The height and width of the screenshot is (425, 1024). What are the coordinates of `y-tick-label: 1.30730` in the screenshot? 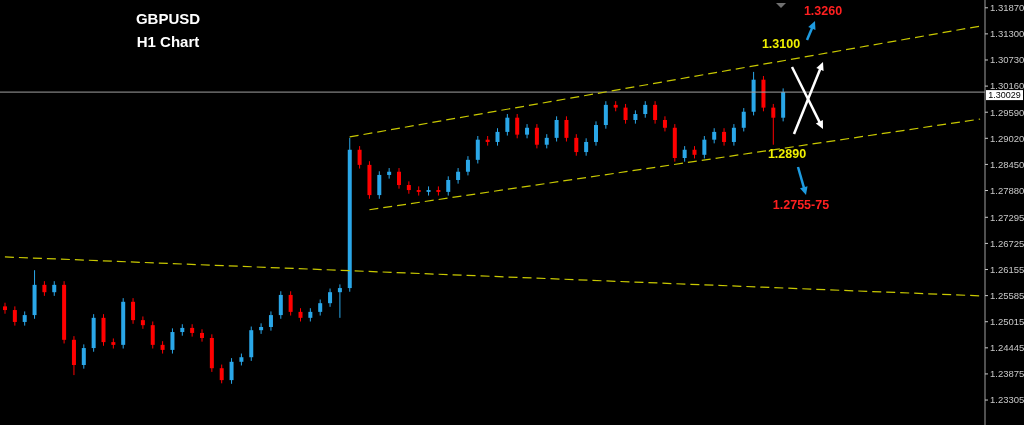 It's located at (1007, 60).